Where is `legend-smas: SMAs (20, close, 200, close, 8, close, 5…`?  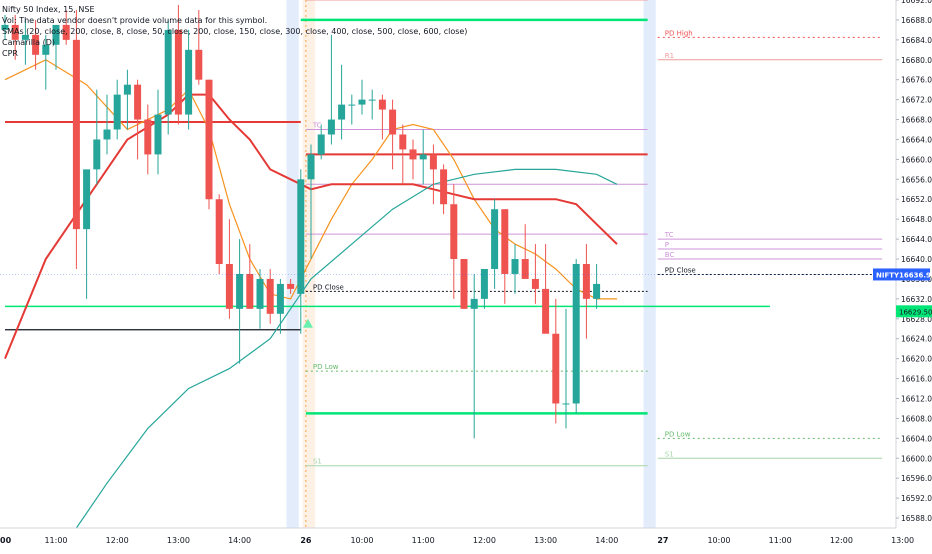 legend-smas: SMAs (20, close, 200, close, 8, close, 5… is located at coordinates (235, 31).